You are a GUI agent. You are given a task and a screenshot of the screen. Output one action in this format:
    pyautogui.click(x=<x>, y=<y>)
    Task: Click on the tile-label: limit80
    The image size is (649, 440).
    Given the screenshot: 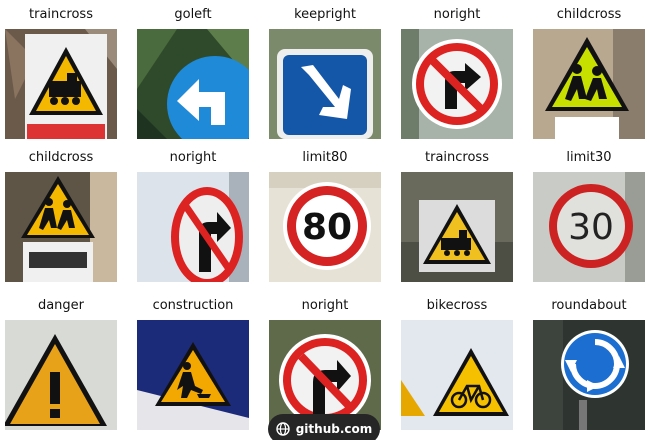 What is the action you would take?
    pyautogui.click(x=325, y=157)
    